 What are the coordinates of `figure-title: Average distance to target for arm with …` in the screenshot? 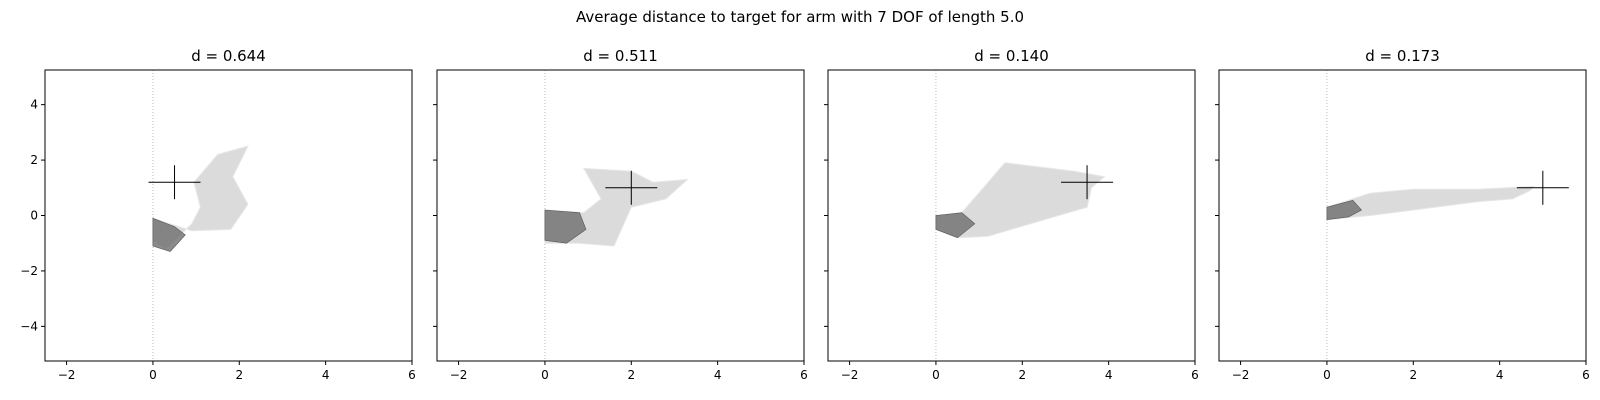 It's located at (800, 17).